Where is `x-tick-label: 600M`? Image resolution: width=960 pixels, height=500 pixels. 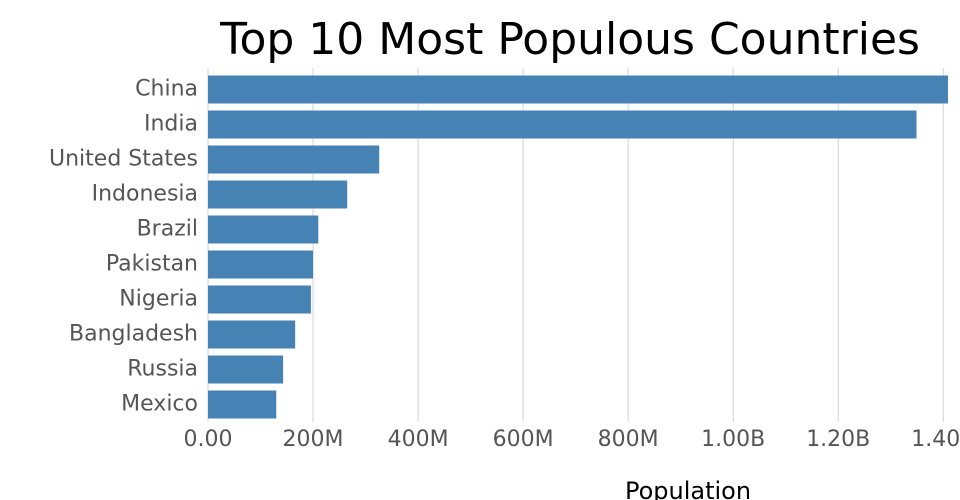
x-tick-label: 600M is located at coordinates (523, 439).